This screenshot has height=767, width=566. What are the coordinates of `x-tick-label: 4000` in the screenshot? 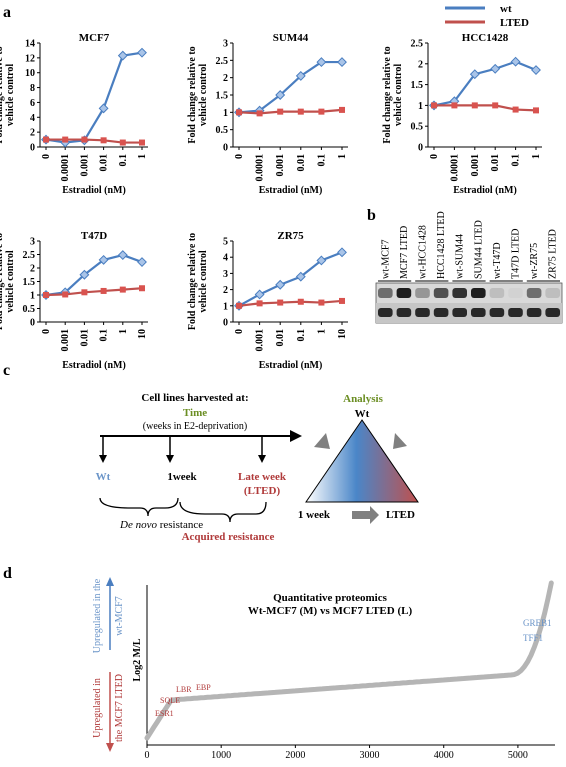 It's located at (444, 755).